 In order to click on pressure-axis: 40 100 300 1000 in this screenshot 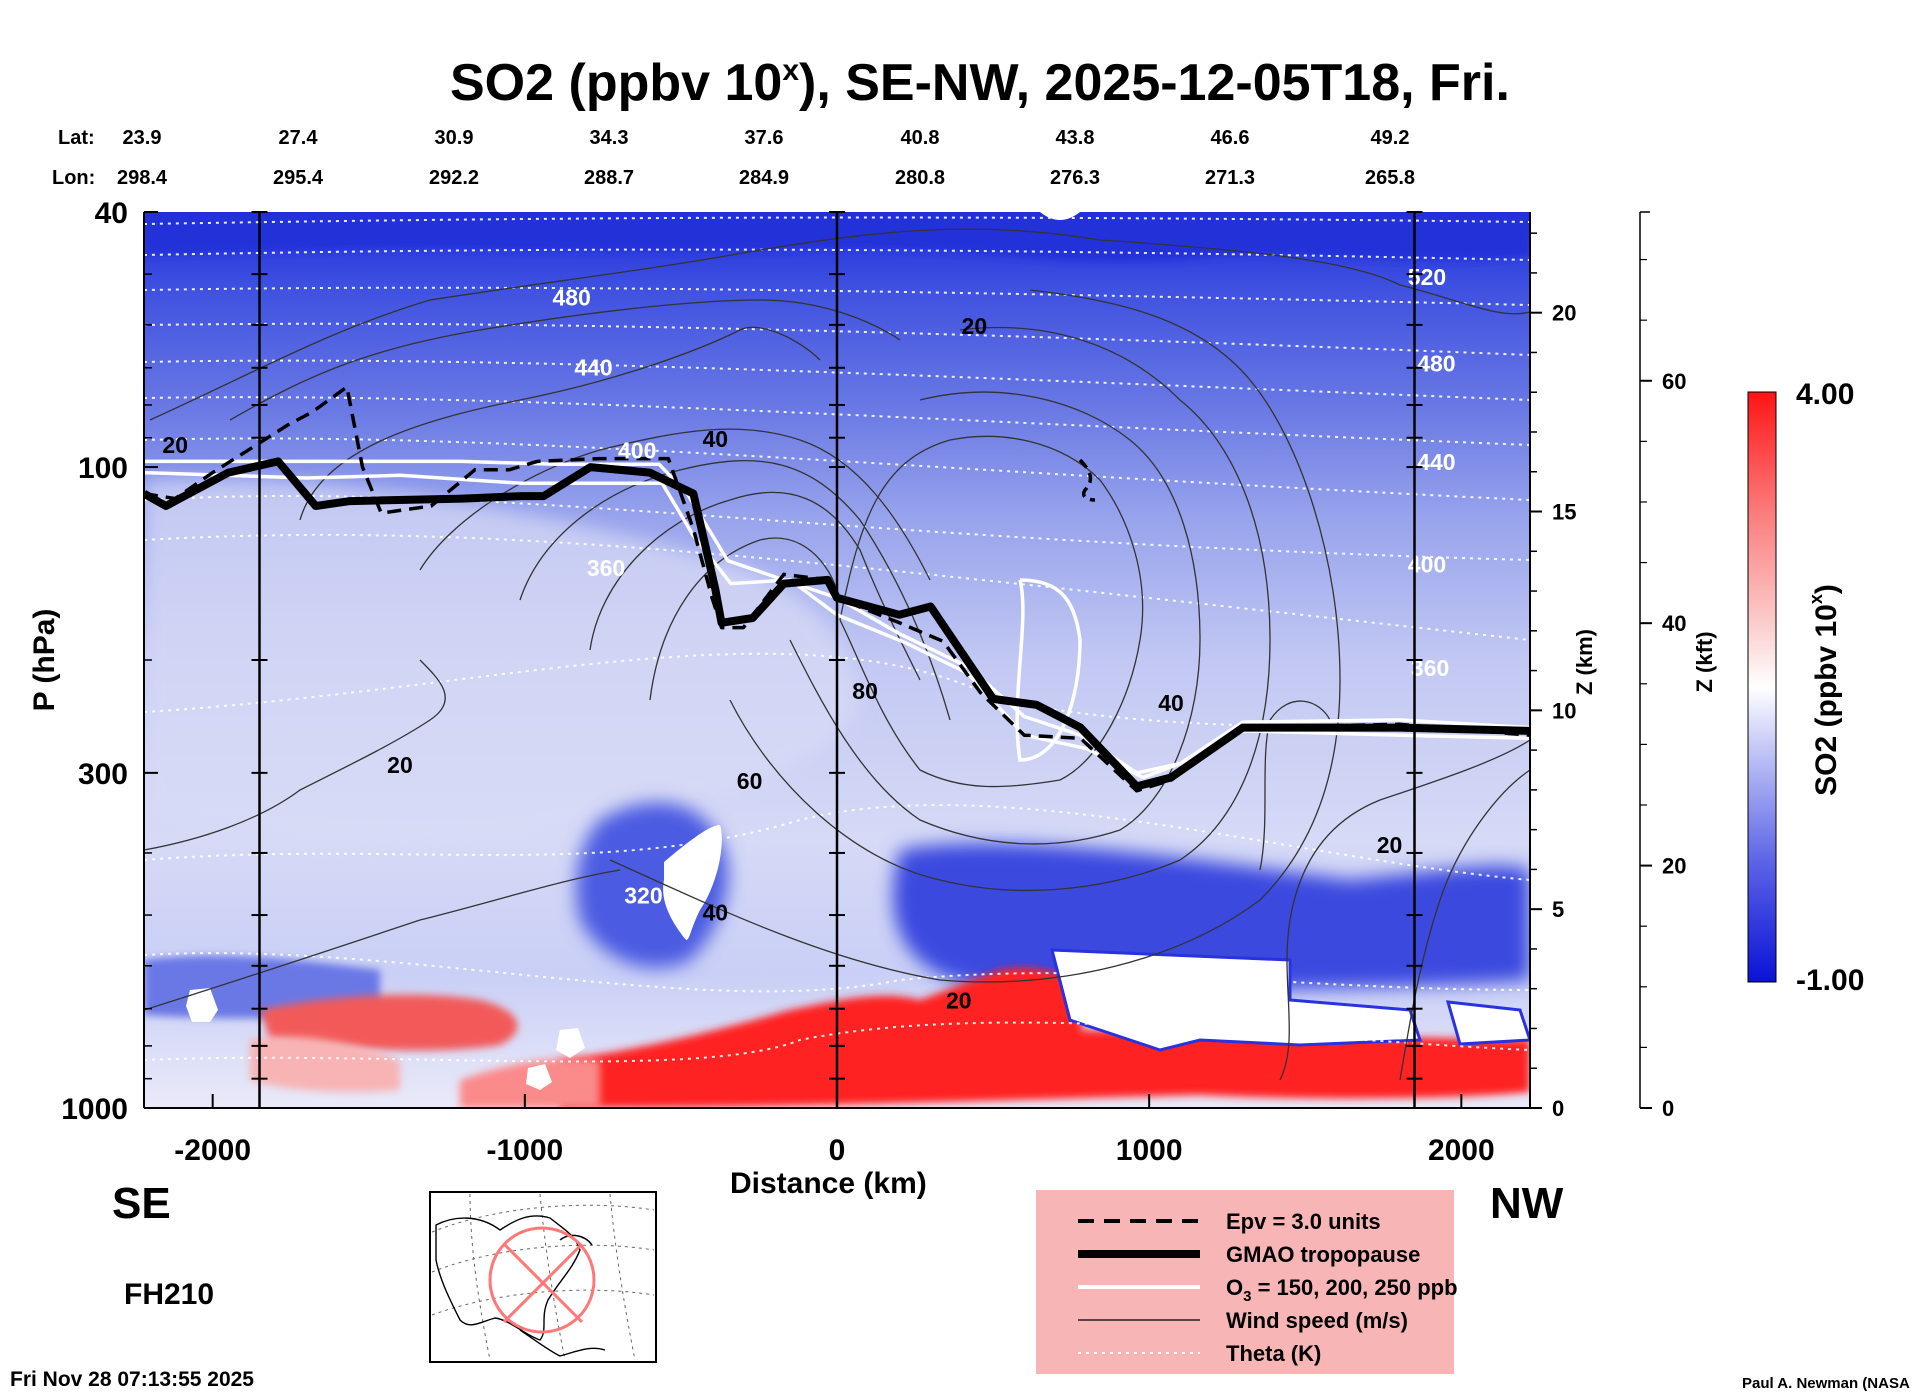, I will do `click(109, 661)`.